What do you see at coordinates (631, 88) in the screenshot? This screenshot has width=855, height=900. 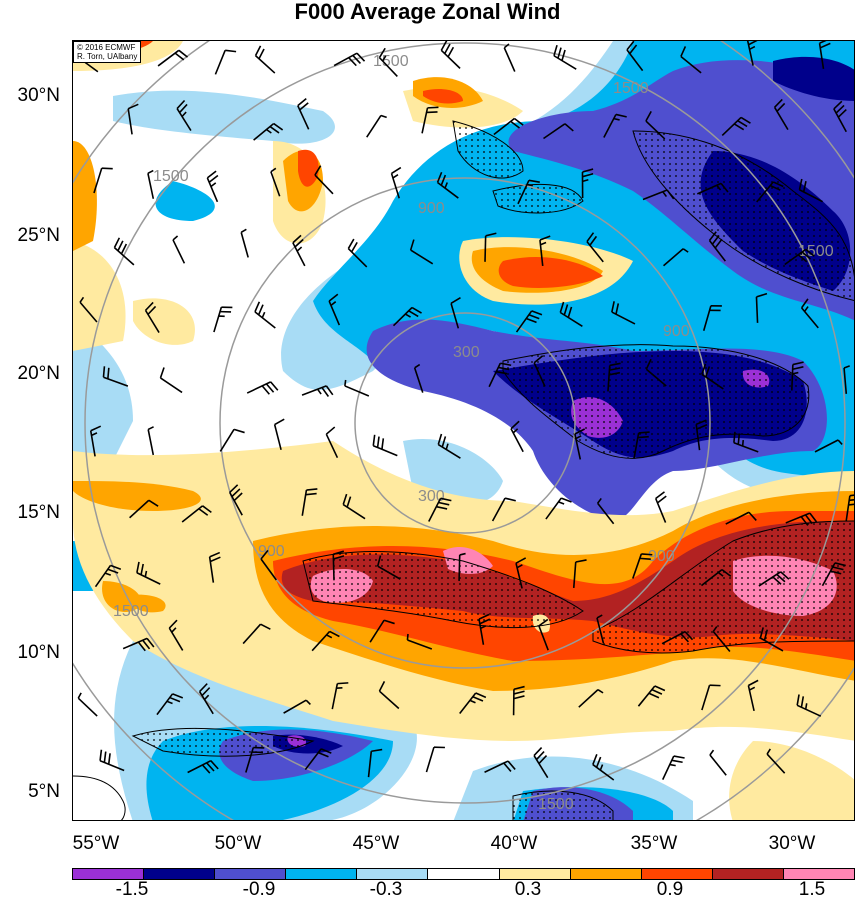 I see `ring-label-1500b: 1500` at bounding box center [631, 88].